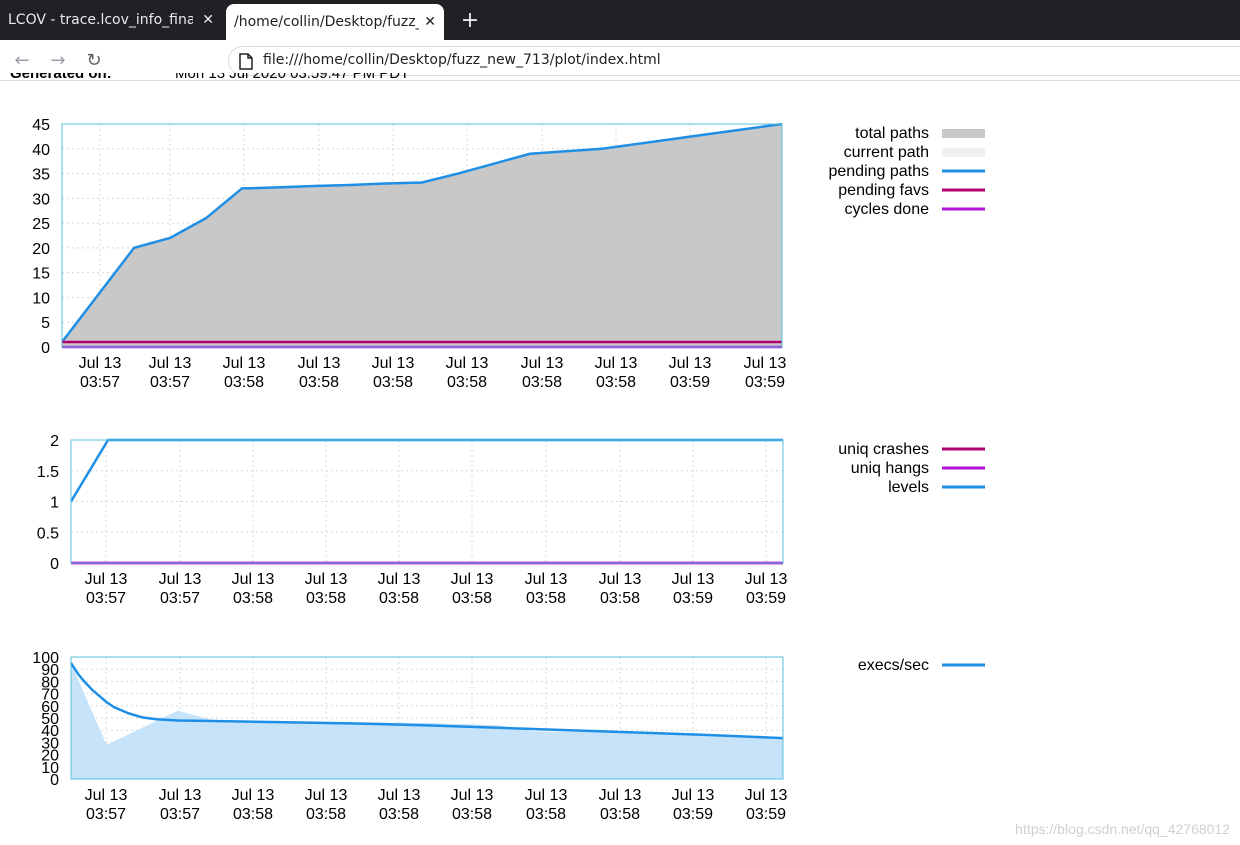  I want to click on page-icon, so click(246, 61).